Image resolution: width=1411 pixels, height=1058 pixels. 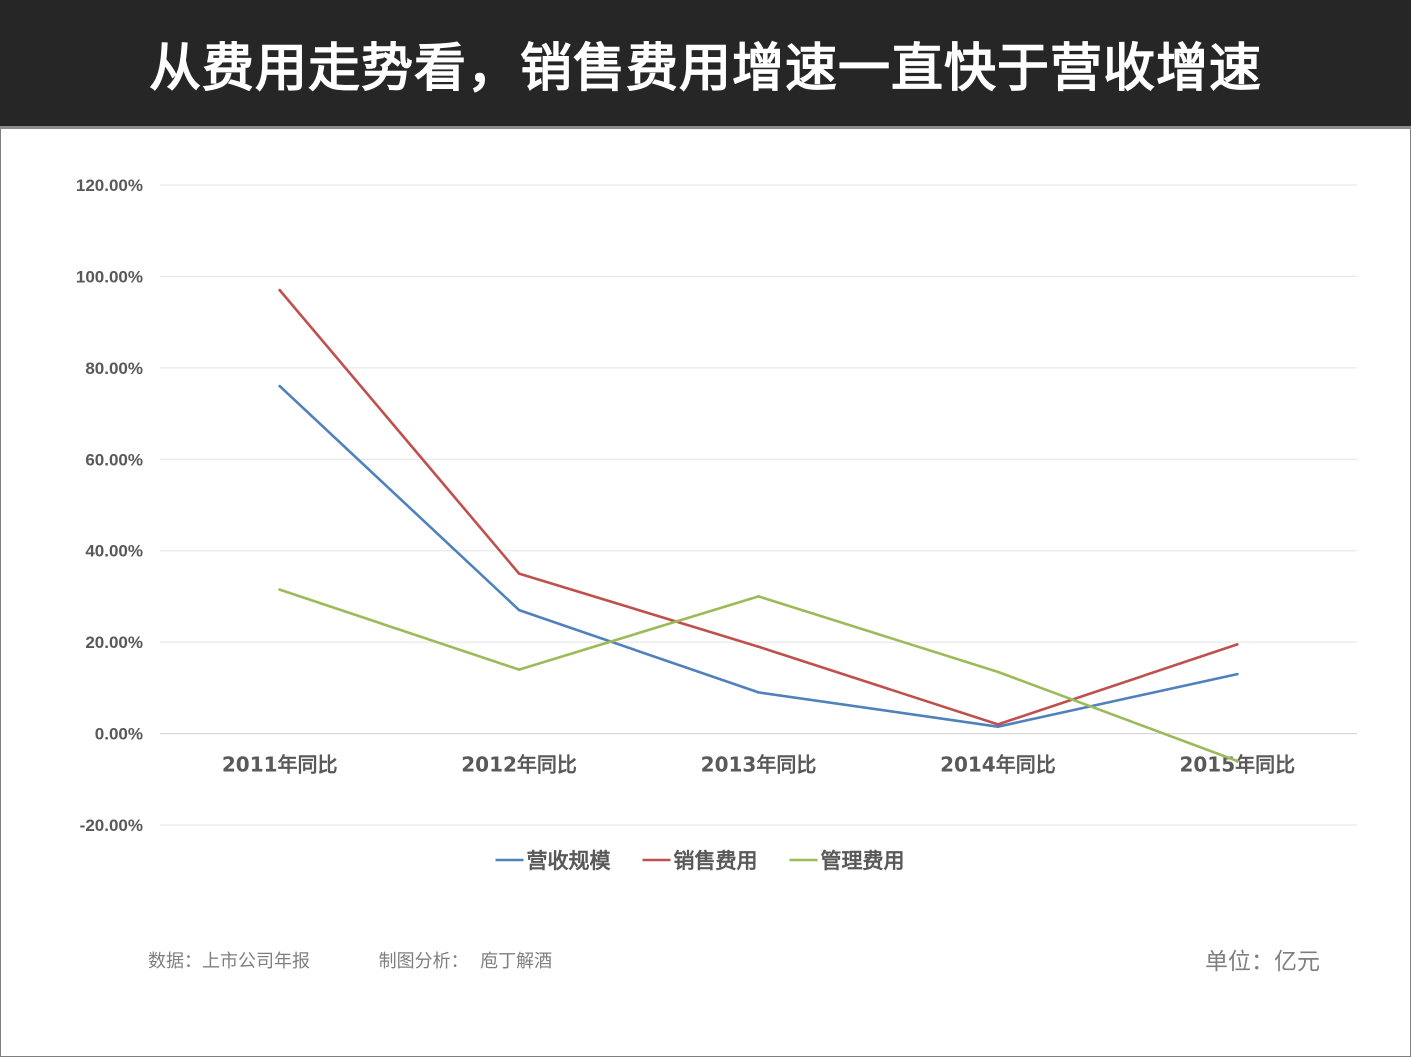 I want to click on legend-item: 管理费用, so click(x=847, y=861).